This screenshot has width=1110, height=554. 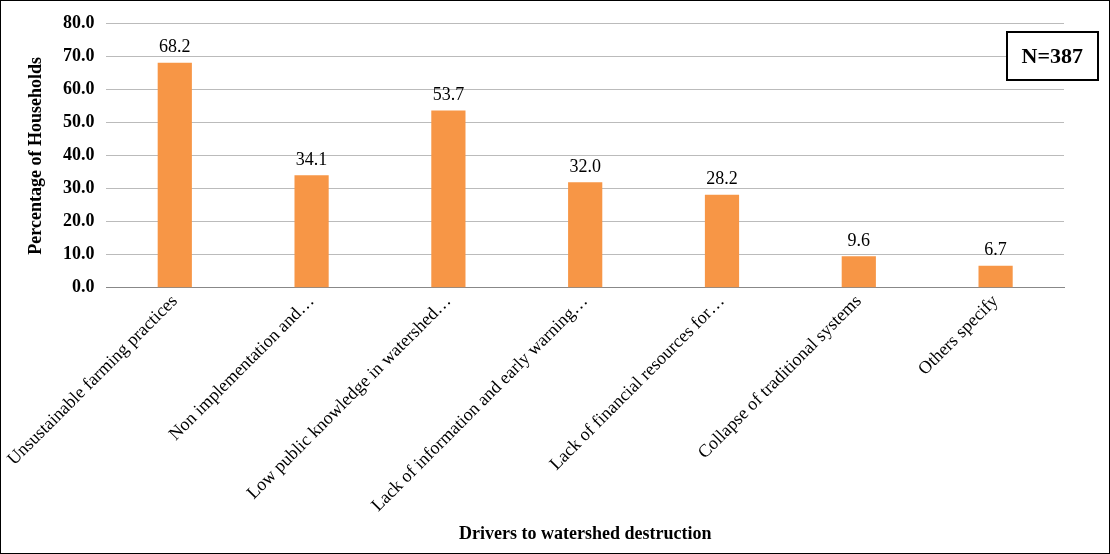 I want to click on data-label: 28.2, so click(x=722, y=178).